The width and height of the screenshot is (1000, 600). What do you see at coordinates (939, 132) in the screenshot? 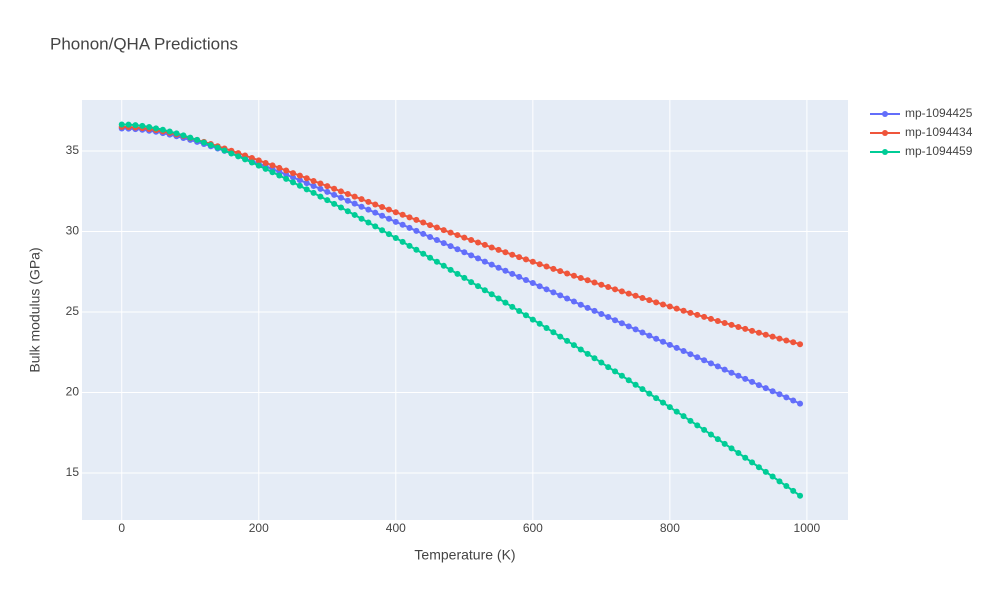
I see `legend-label: mp-1094434` at bounding box center [939, 132].